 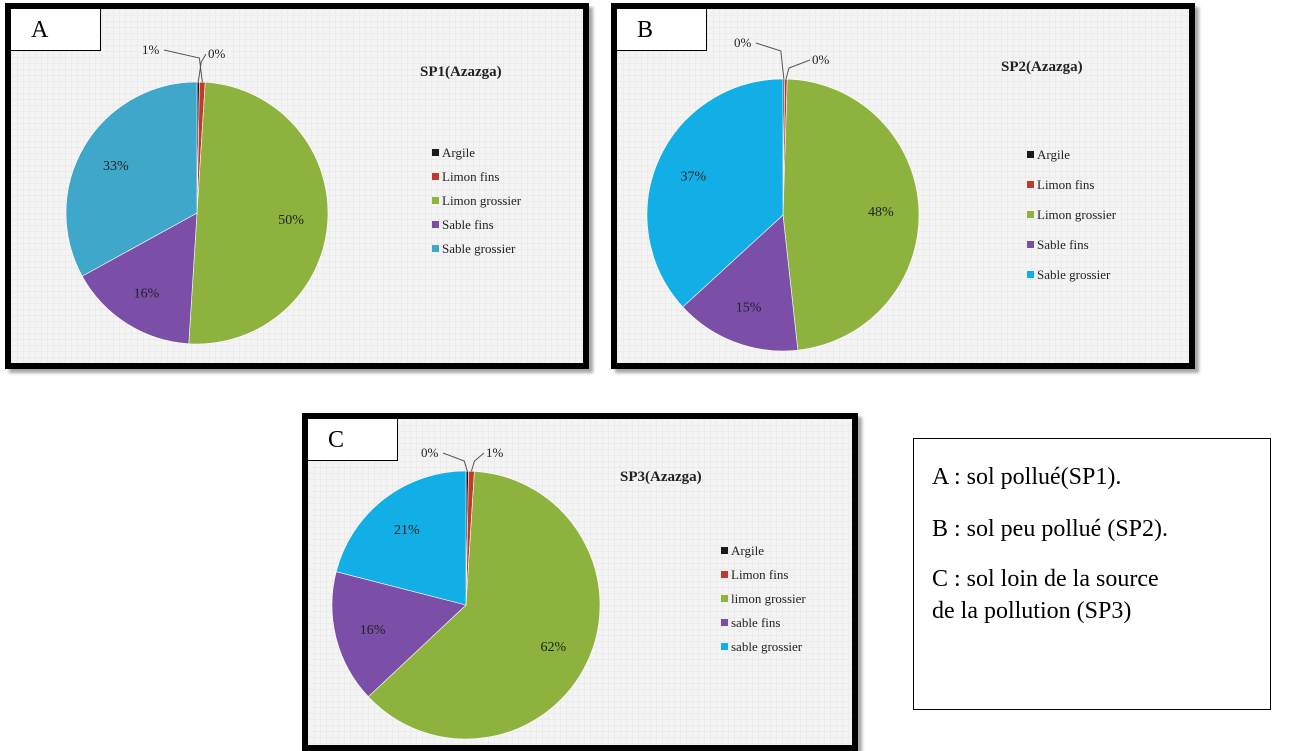 I want to click on legend-label: sable fins, so click(x=755, y=622).